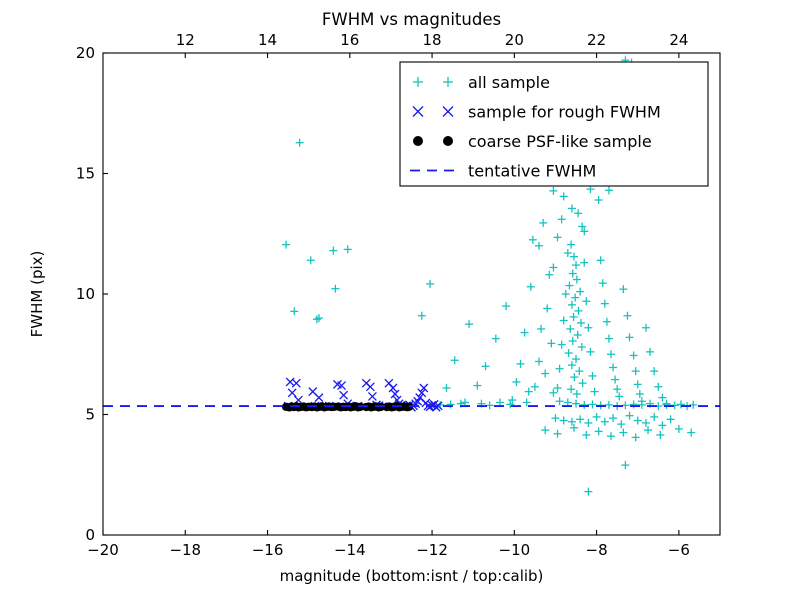  What do you see at coordinates (532, 171) in the screenshot?
I see `legend-label: tentative FWHM` at bounding box center [532, 171].